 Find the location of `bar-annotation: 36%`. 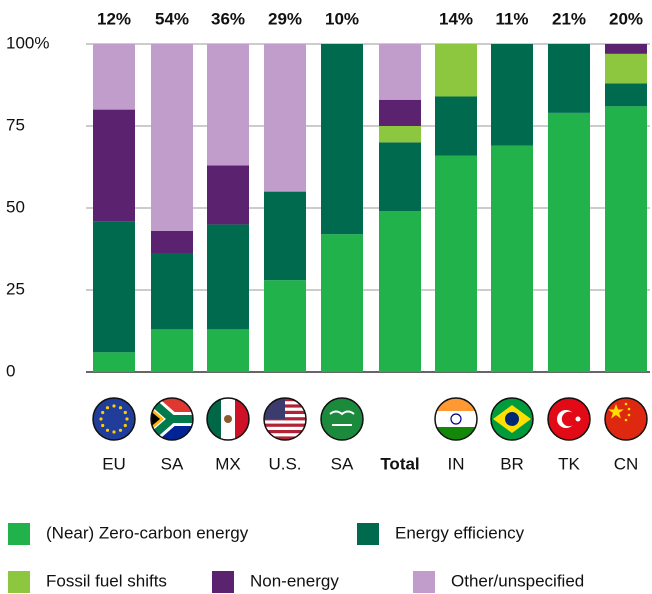

bar-annotation: 36% is located at coordinates (228, 18).